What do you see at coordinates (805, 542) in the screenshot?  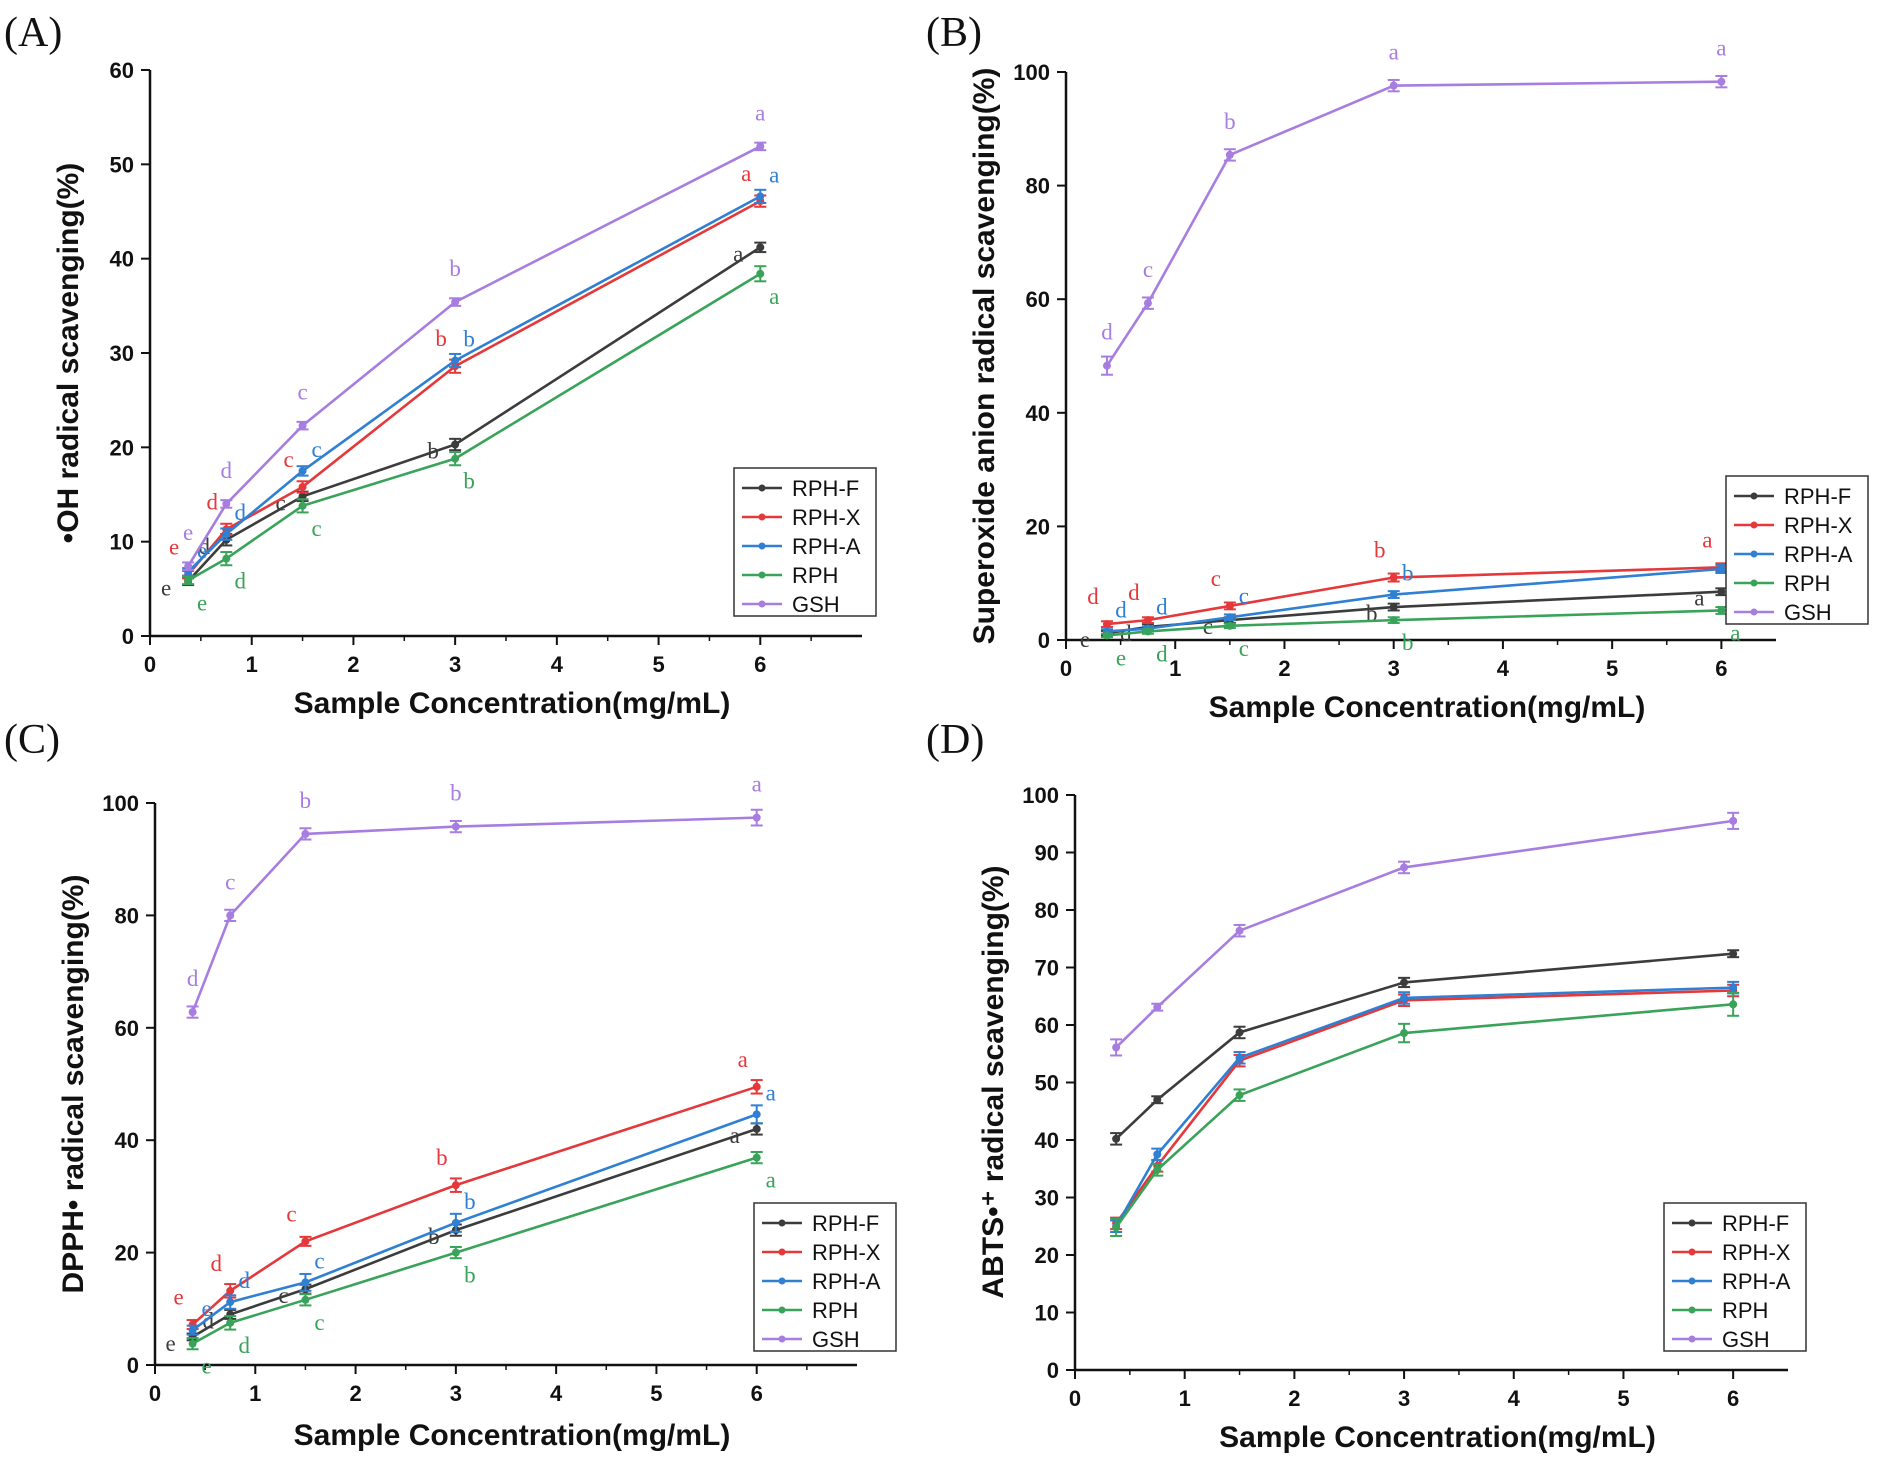 I see `legend-box` at bounding box center [805, 542].